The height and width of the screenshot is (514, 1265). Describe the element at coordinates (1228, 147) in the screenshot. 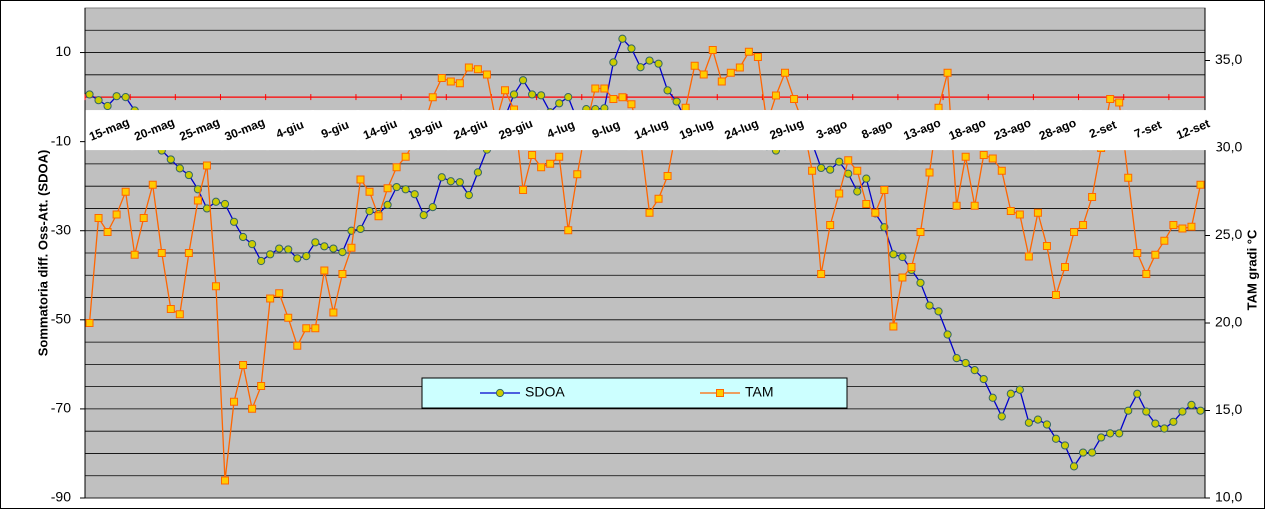

I see `y2-tick-label: 30,0` at that location.